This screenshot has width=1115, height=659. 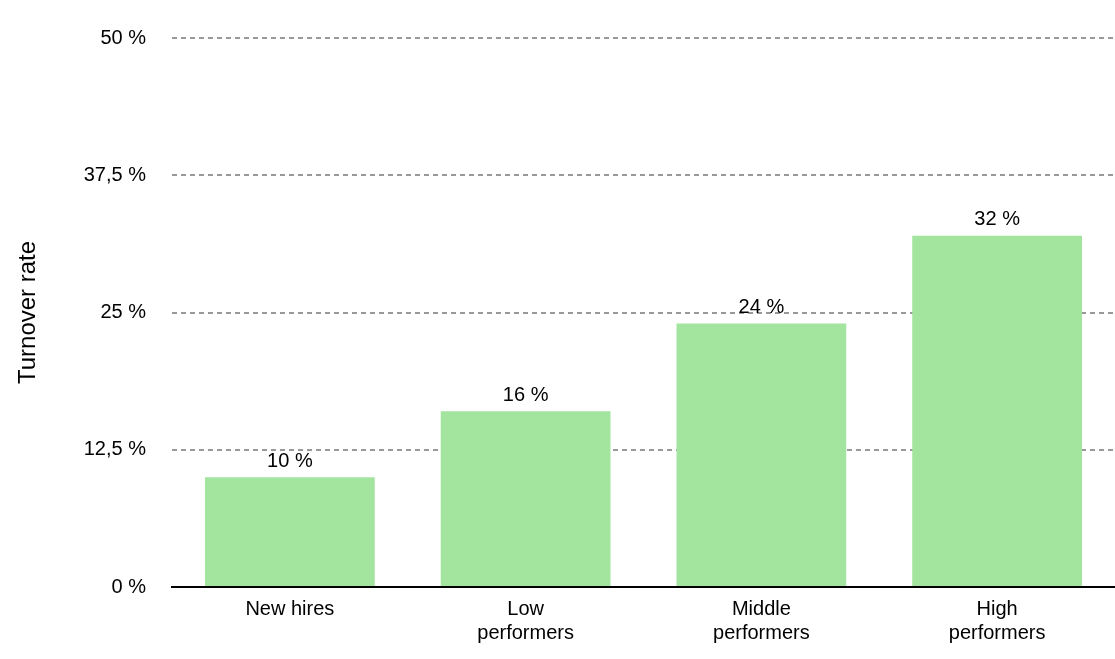 I want to click on data-label: 10 %, so click(x=290, y=459).